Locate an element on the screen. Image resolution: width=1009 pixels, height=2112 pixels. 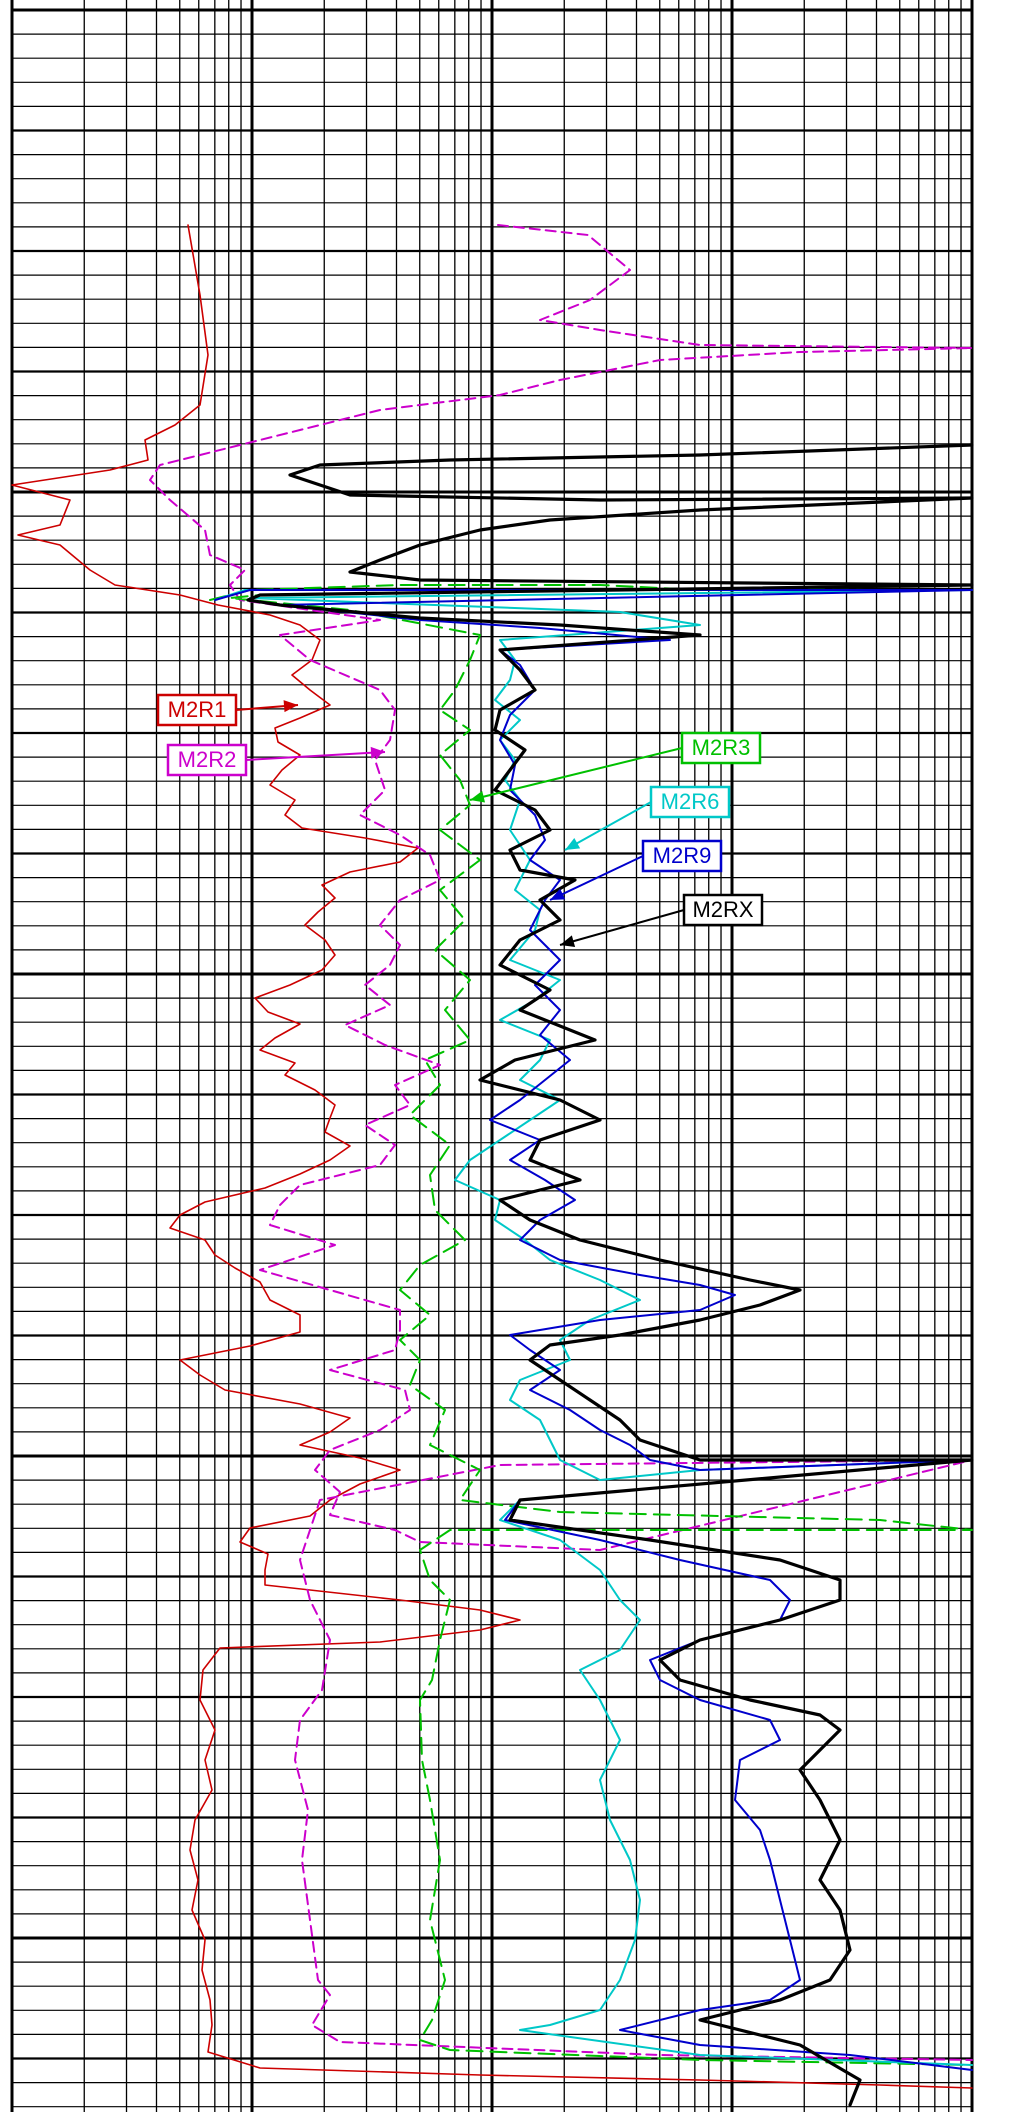
callout-box-m2r3 is located at coordinates (721, 748).